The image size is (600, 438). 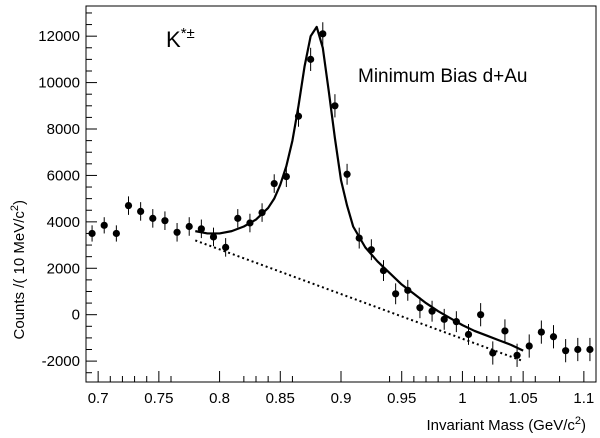 I want to click on dataset-label: Minimum Bias d+Au, so click(x=442, y=76).